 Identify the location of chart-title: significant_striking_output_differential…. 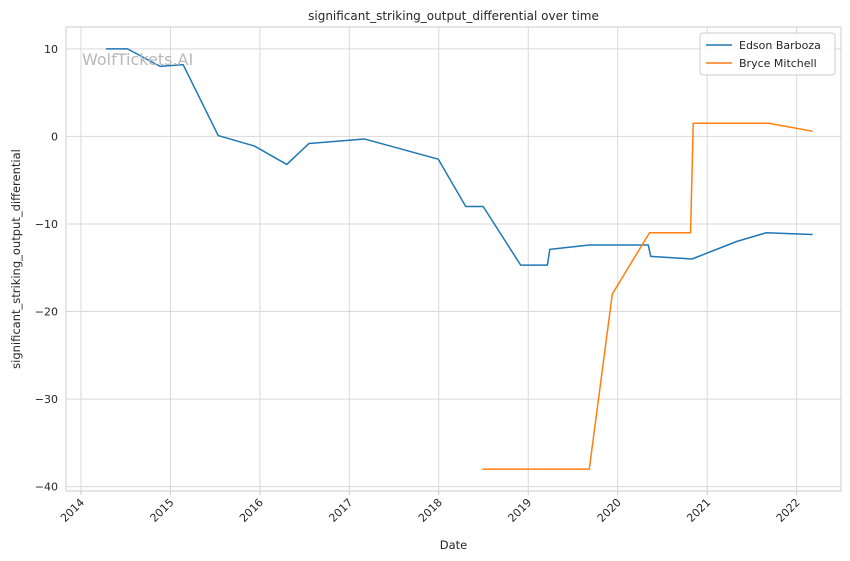
(453, 16).